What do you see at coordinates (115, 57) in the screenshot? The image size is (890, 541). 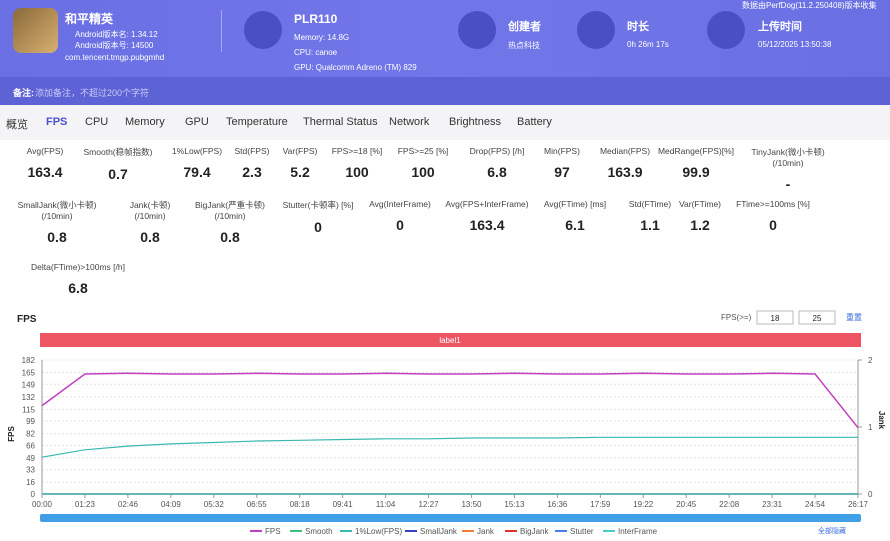 I see `package: com.tencent.tmgp.pubgmhd` at bounding box center [115, 57].